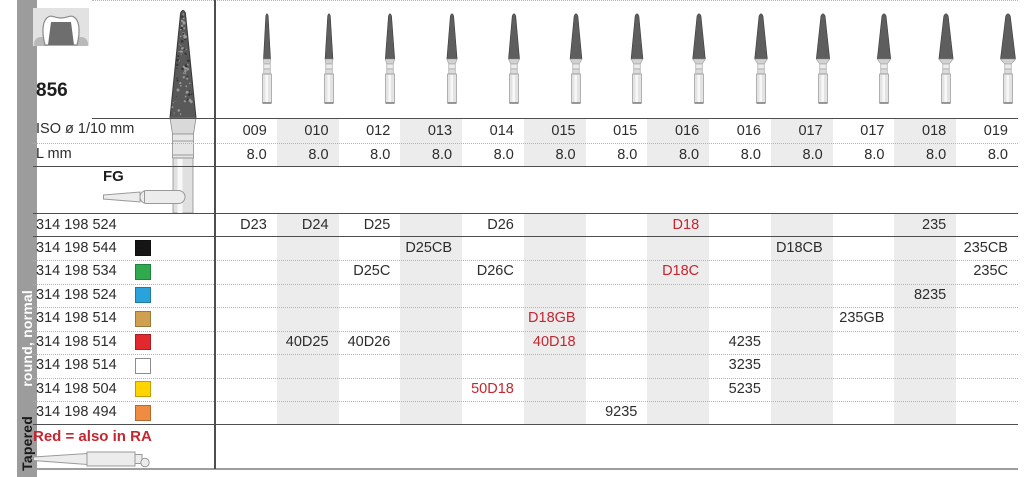 The height and width of the screenshot is (477, 1024). What do you see at coordinates (525, 424) in the screenshot?
I see `orders-bottom-line` at bounding box center [525, 424].